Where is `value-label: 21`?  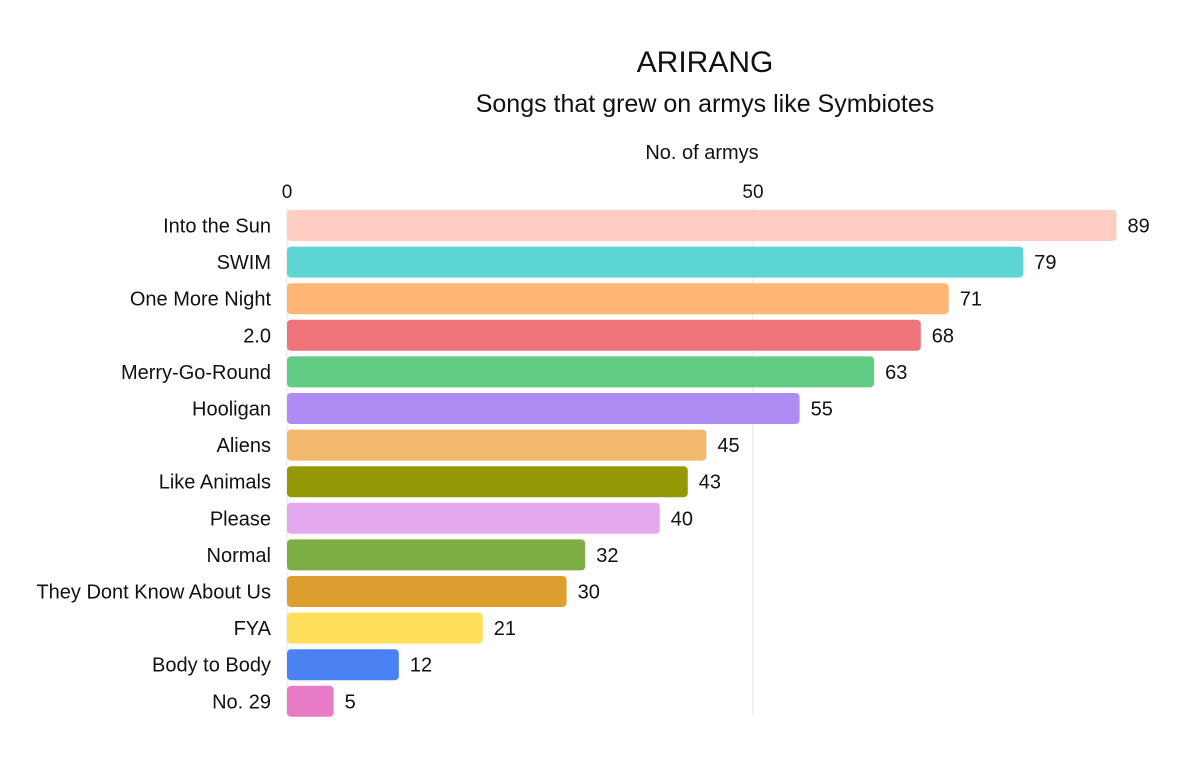
value-label: 21 is located at coordinates (505, 629).